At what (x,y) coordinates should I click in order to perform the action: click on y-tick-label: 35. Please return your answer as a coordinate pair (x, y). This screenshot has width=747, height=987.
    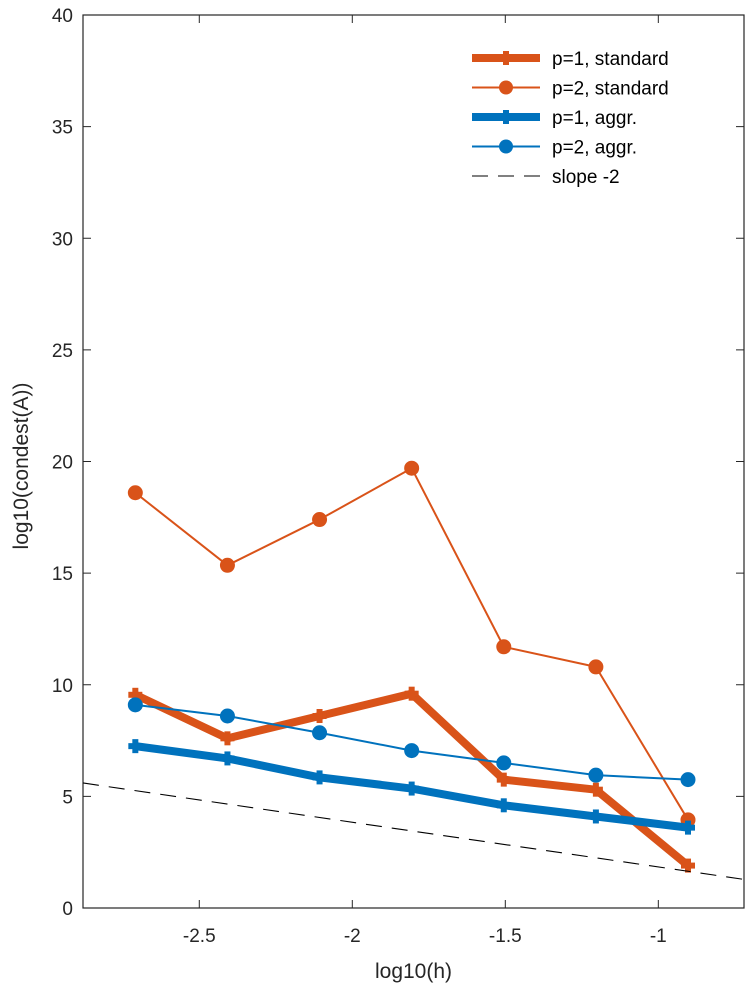
    Looking at the image, I should click on (62, 128).